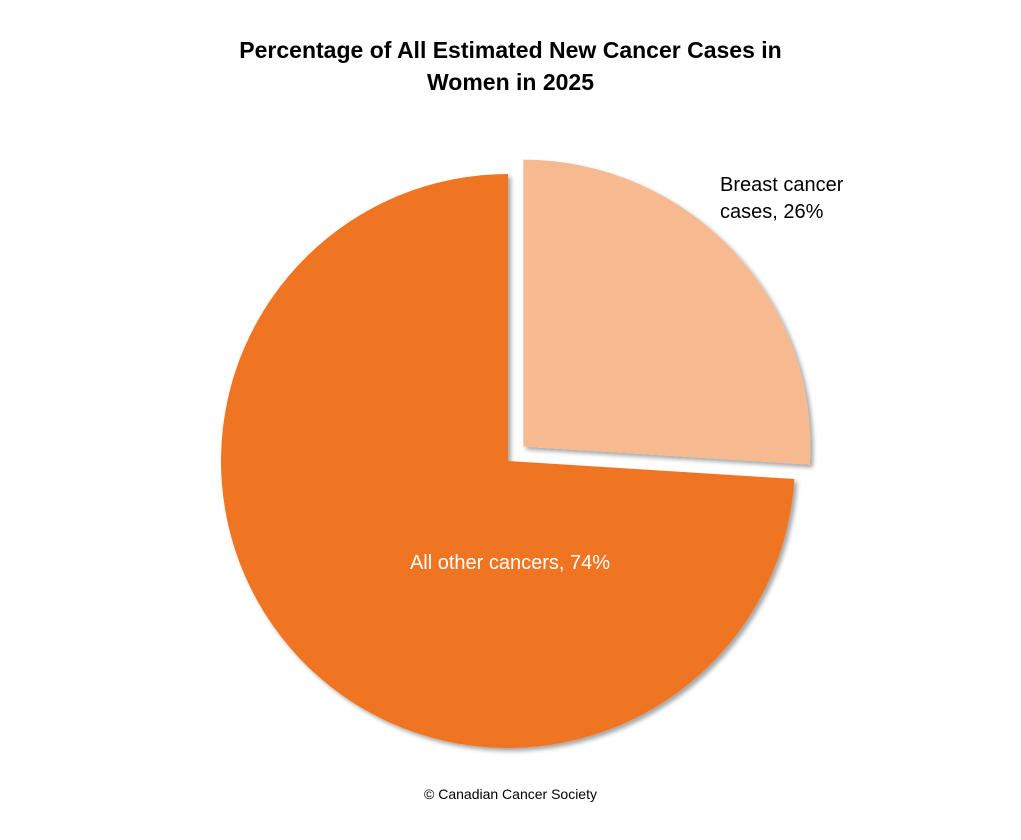 The height and width of the screenshot is (840, 1021). I want to click on slice-label: All other cancers, 74%, so click(510, 563).